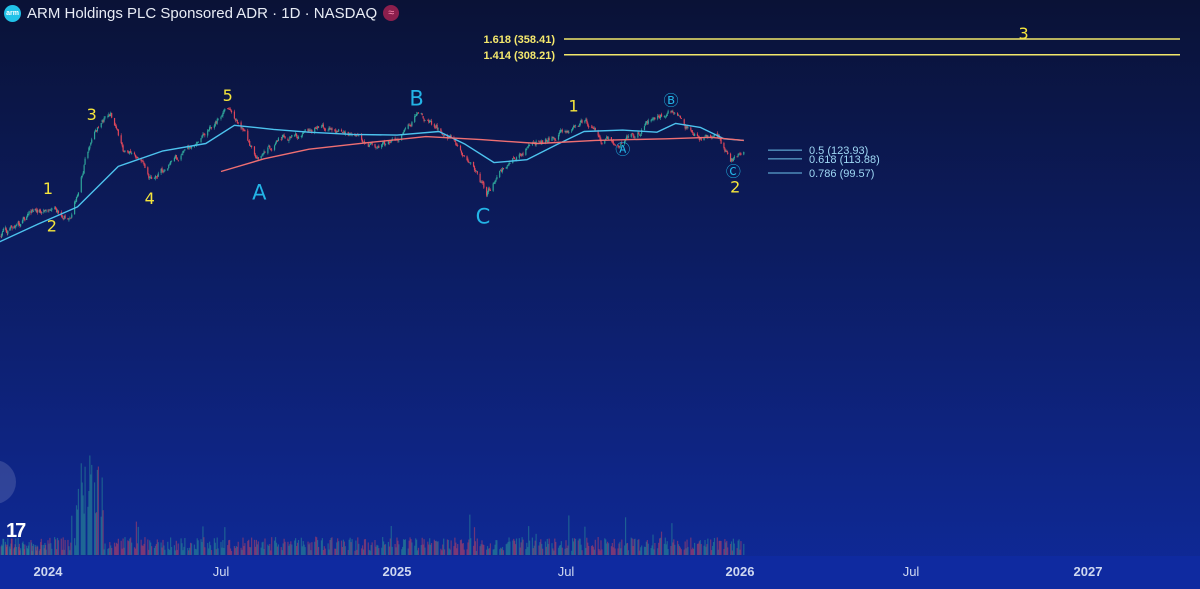 The height and width of the screenshot is (589, 1200). Describe the element at coordinates (391, 13) in the screenshot. I see `status-badge: ≈` at that location.